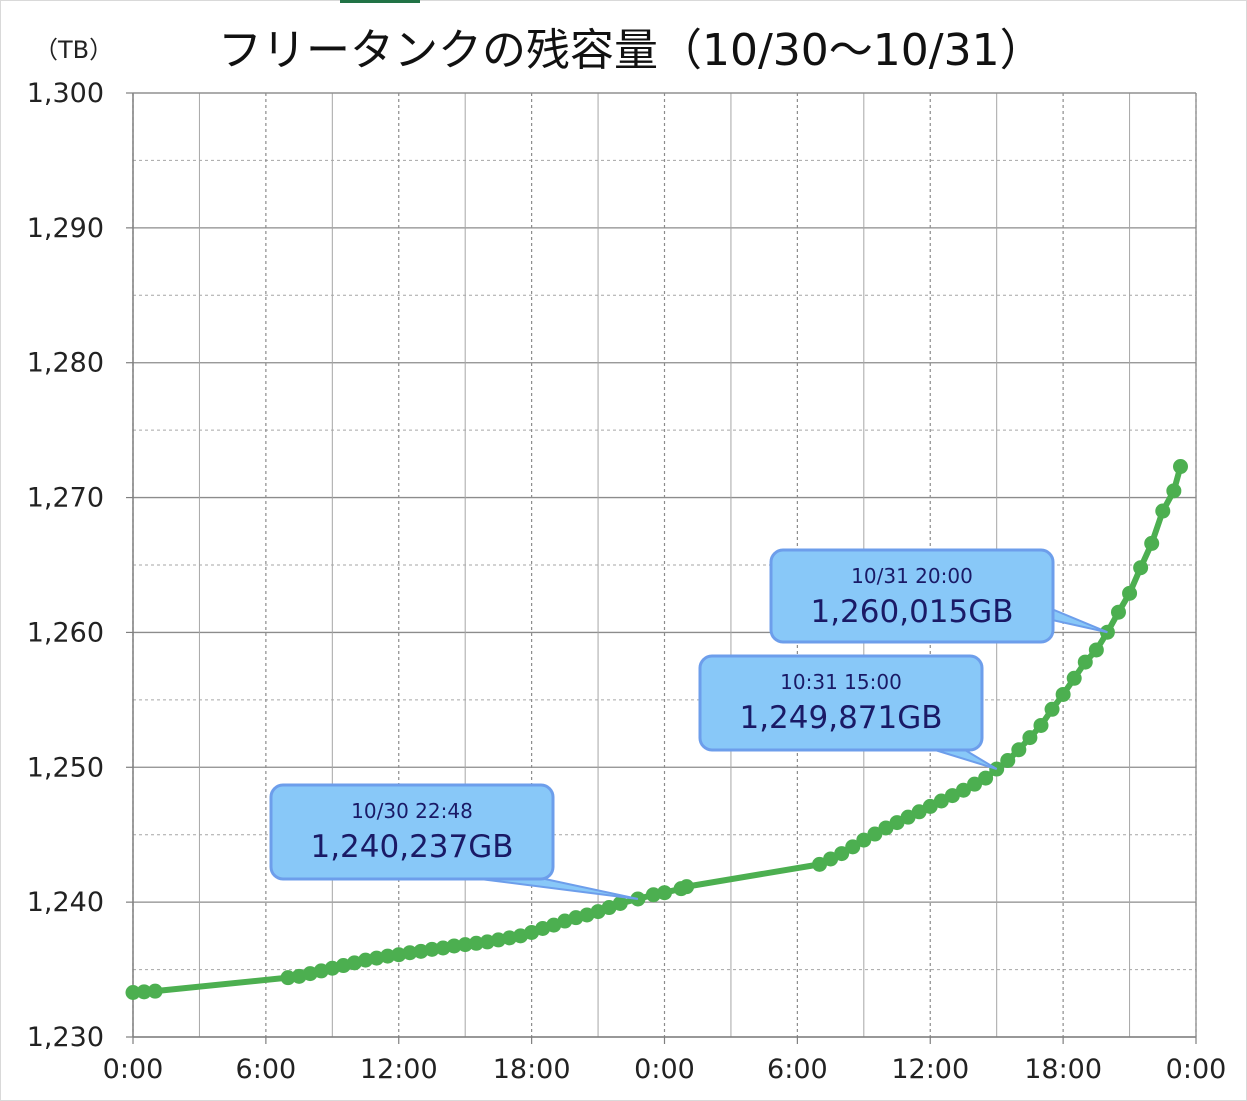  I want to click on y-tick-label: 1,270, so click(65, 498).